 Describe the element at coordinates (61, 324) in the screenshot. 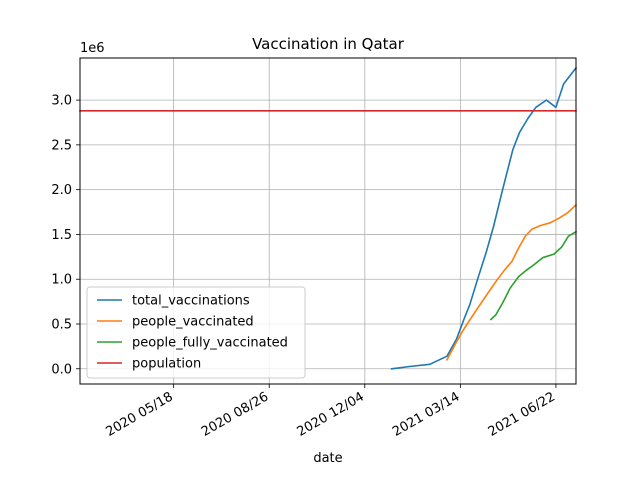

I see `y-tick-label: 0.5` at that location.